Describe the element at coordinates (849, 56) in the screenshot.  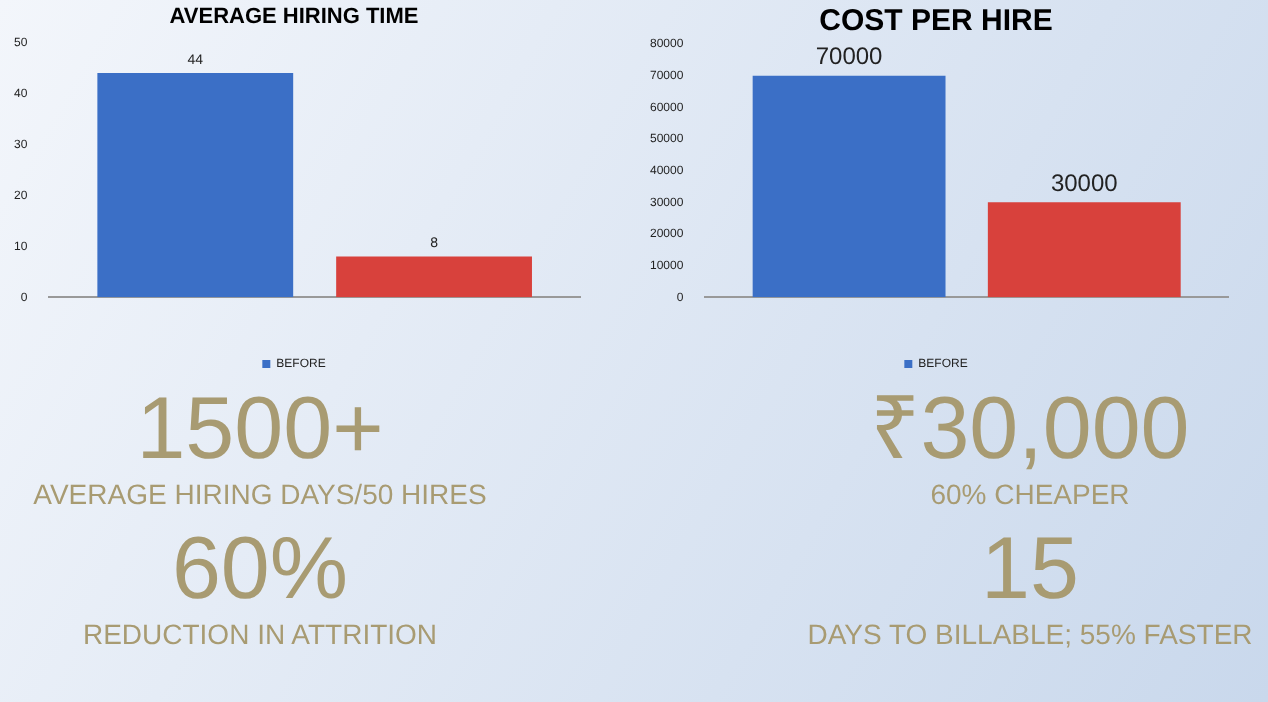
I see `data-label: 70000` at that location.